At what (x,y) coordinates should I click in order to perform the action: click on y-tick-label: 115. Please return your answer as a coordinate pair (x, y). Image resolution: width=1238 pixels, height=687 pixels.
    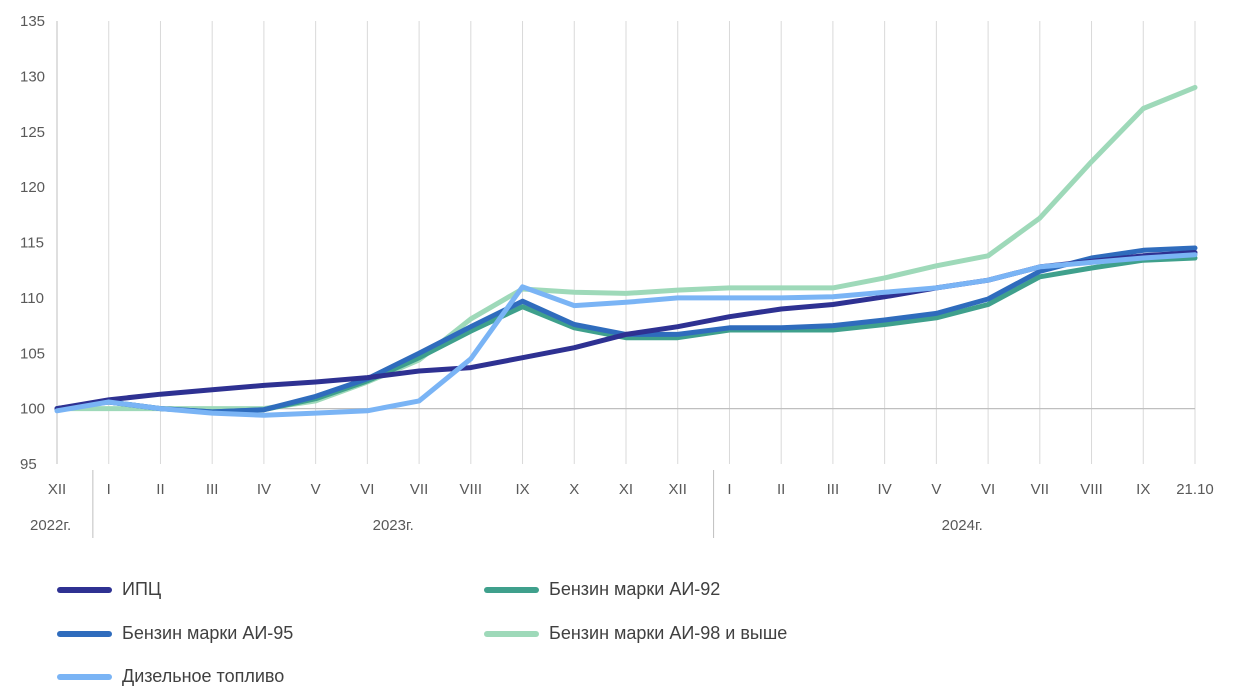
    Looking at the image, I should click on (32, 243).